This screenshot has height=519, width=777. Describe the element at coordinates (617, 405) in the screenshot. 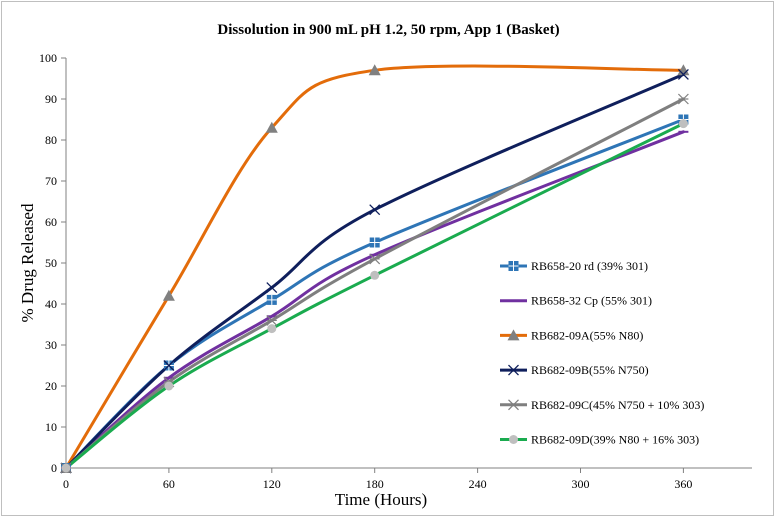

I see `legend-label-4: RB682-09C(45% N750 + 10% 303)` at that location.